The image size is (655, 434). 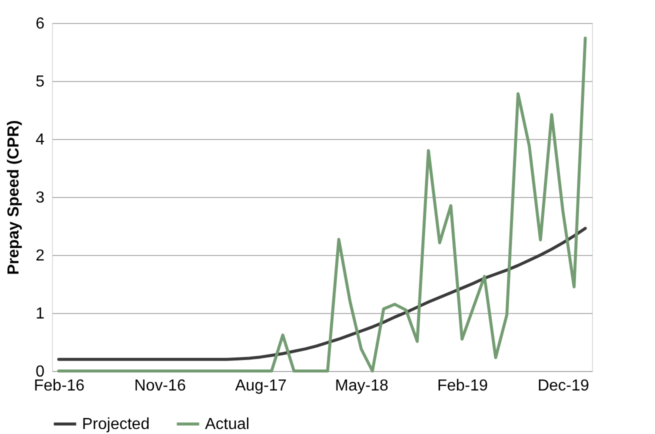 What do you see at coordinates (40, 256) in the screenshot?
I see `y-tick-label: 2` at bounding box center [40, 256].